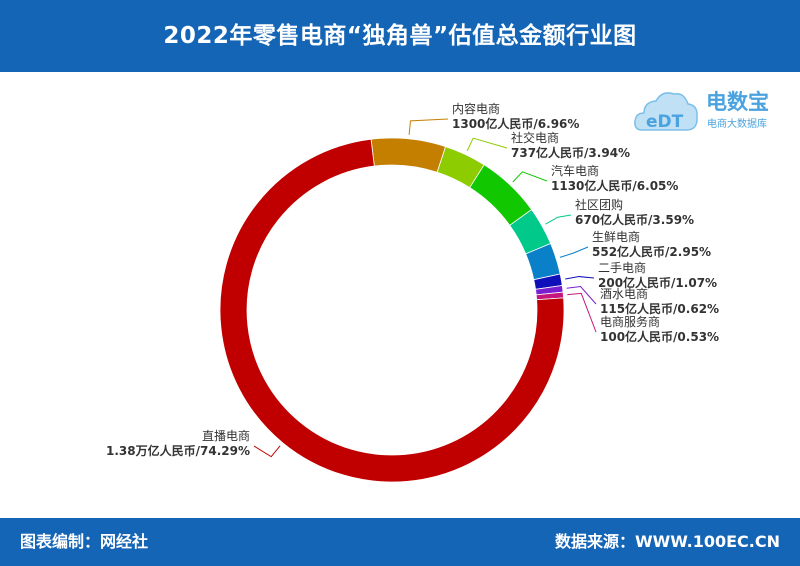 Image resolution: width=800 pixels, height=566 pixels. I want to click on slice-label-name-0: 内容电商, so click(476, 108).